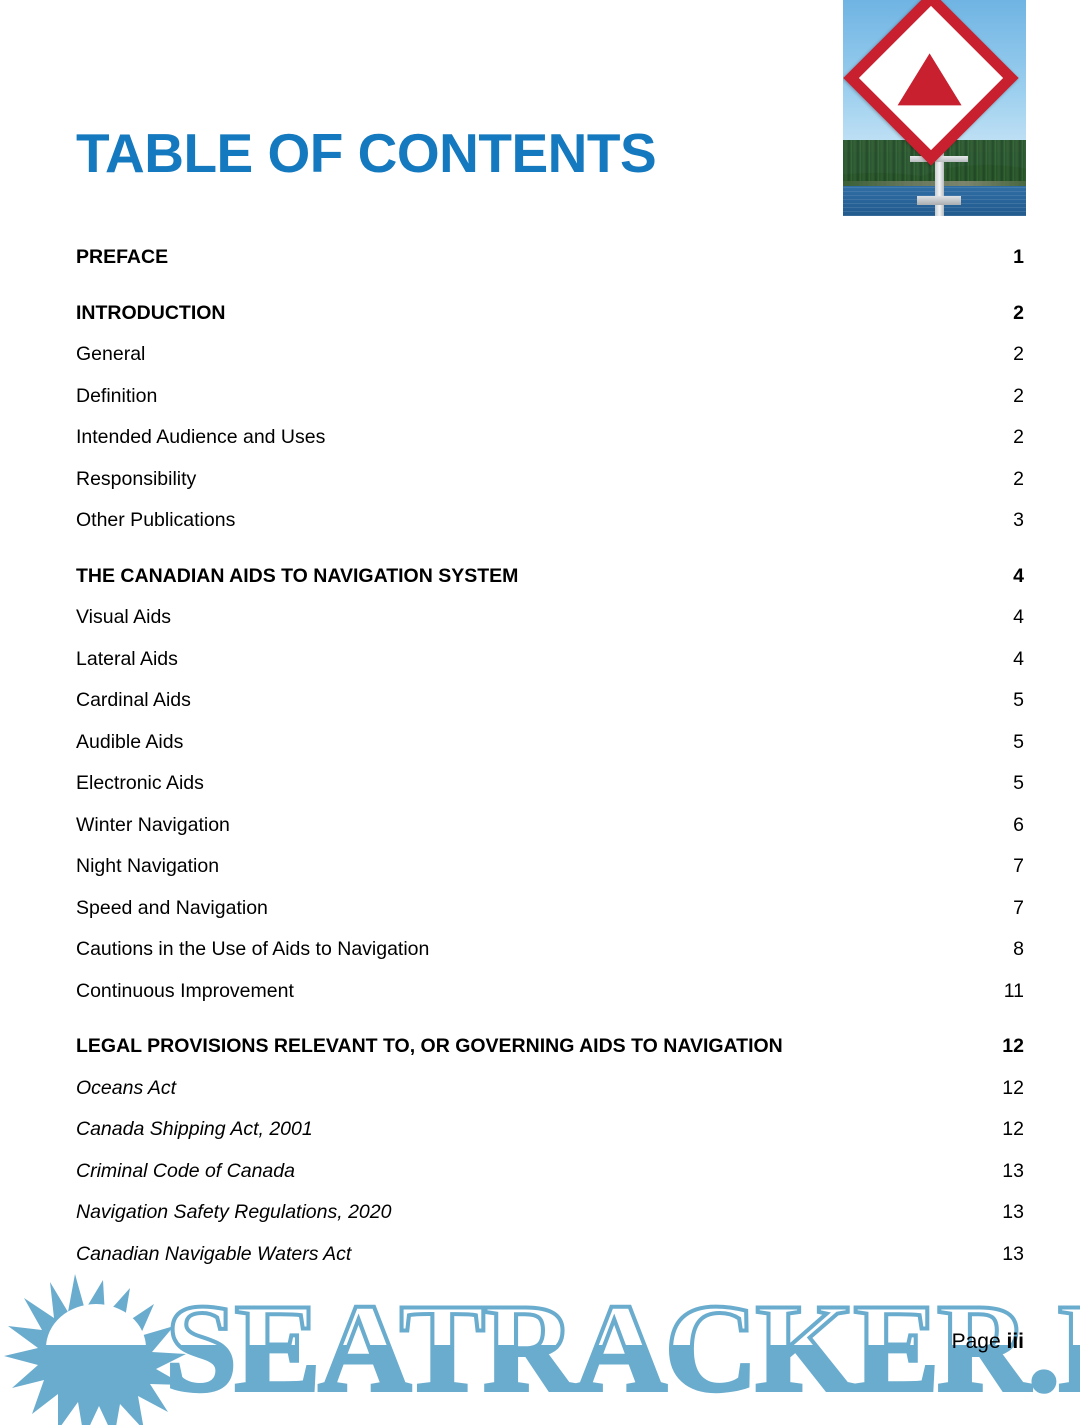  Describe the element at coordinates (550, 1098) in the screenshot. I see `toc-entry-row: Oceans Act 12` at that location.